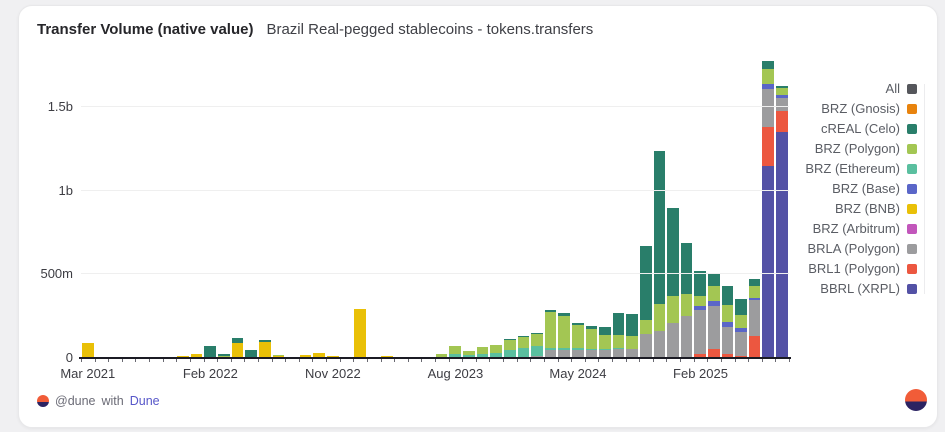 The width and height of the screenshot is (945, 432). I want to click on gridline, so click(435, 190).